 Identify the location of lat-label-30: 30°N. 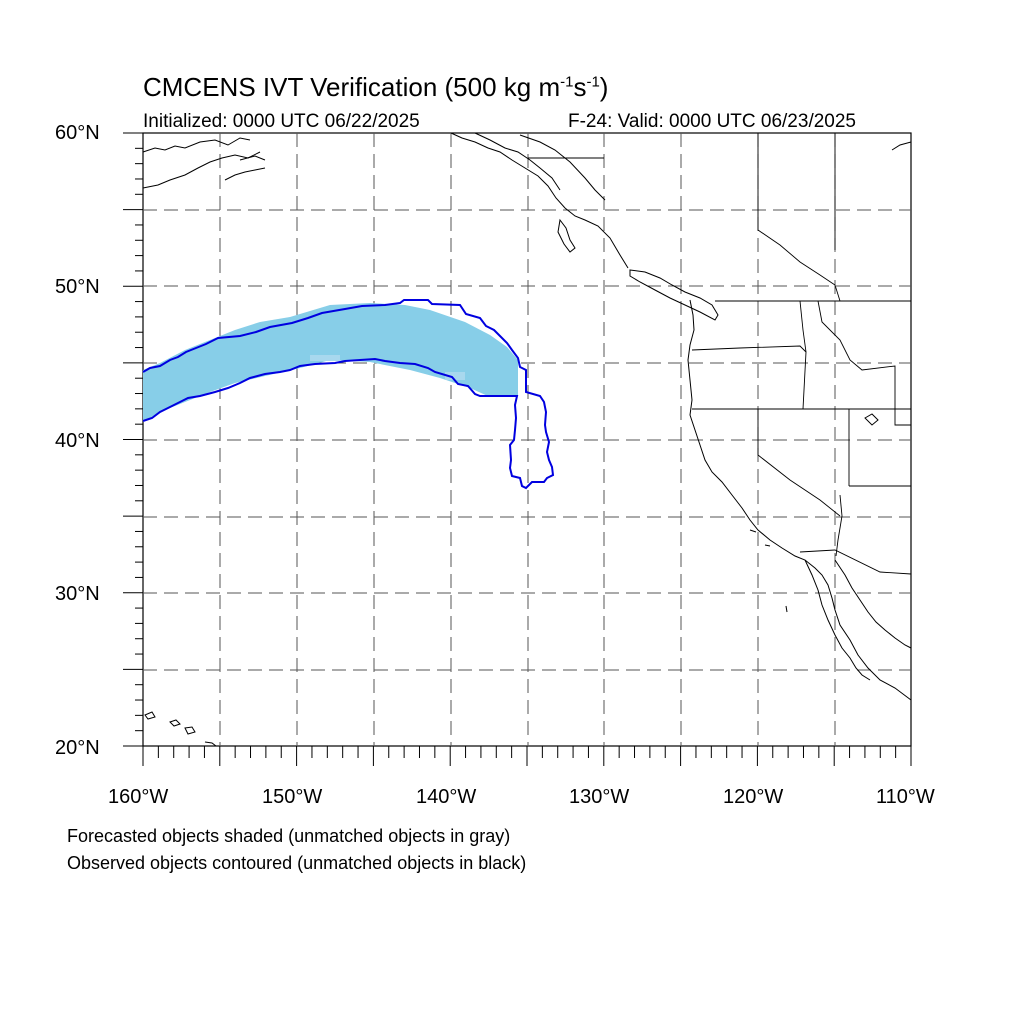
(77, 594).